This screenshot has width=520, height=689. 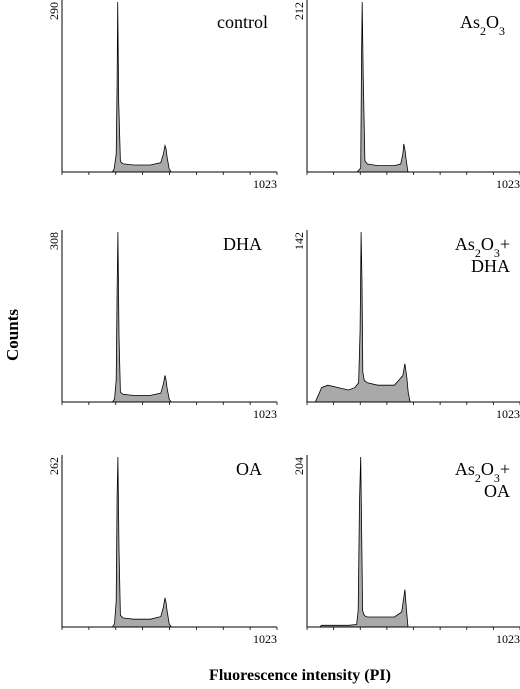 I want to click on histogram-panel-3: 308 1023 DHA, so click(x=162, y=325).